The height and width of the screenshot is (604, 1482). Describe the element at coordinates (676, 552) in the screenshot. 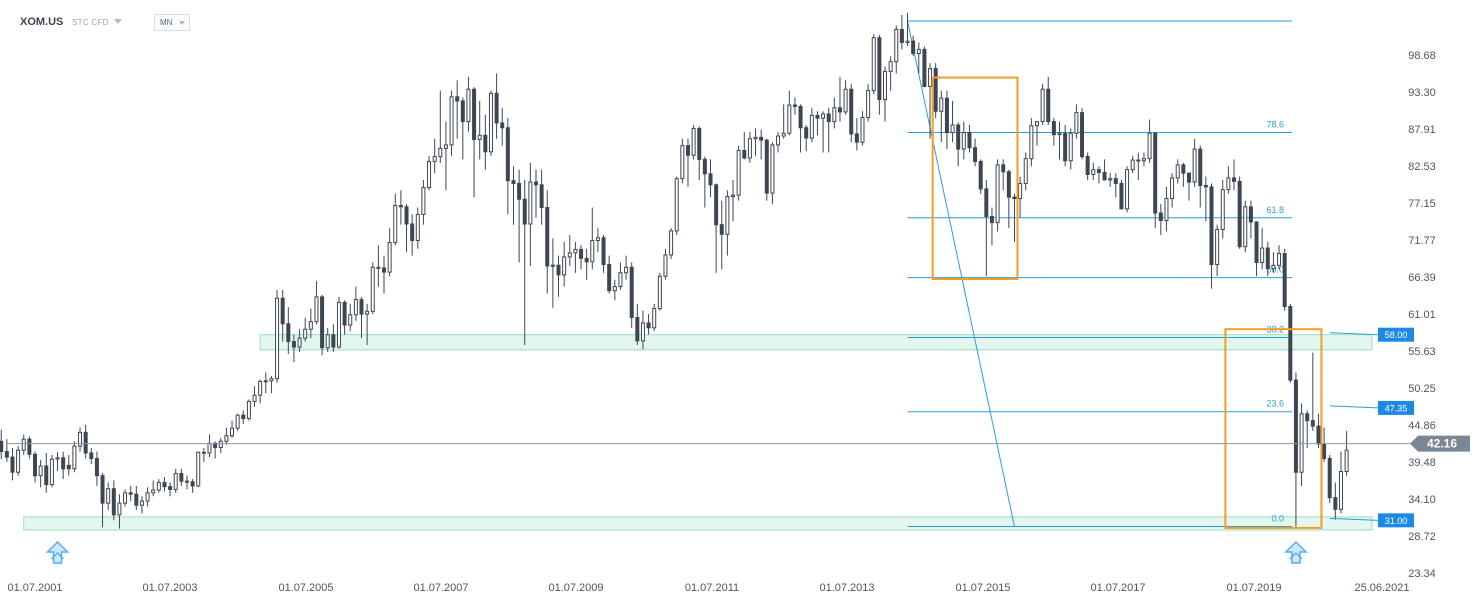

I see `arrows` at that location.